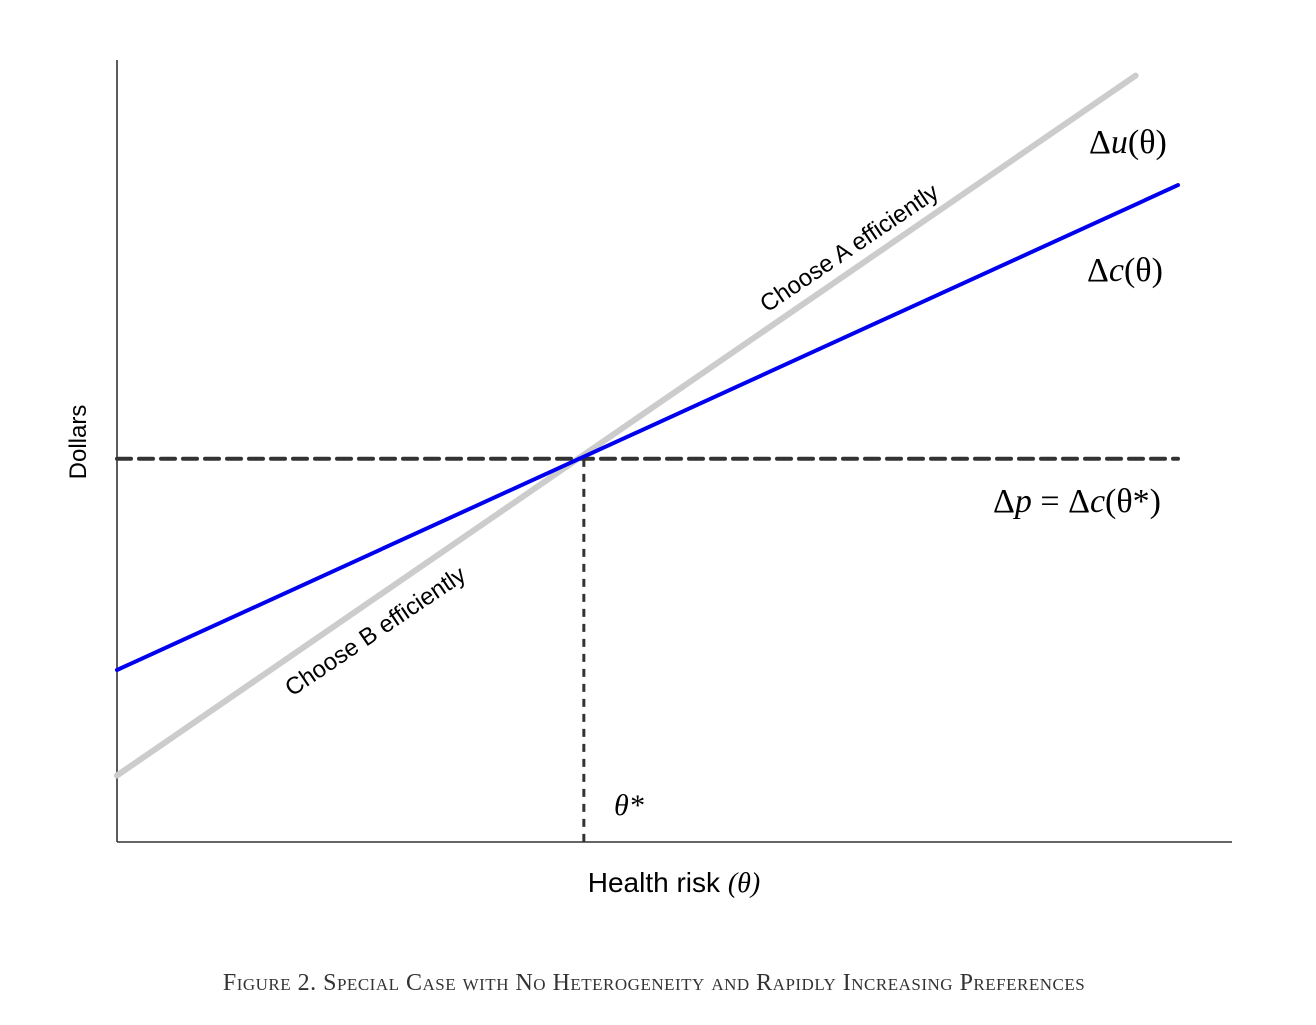 Image resolution: width=1316 pixels, height=1025 pixels. I want to click on choose-a-annotation: Choose A efficiently, so click(849, 248).